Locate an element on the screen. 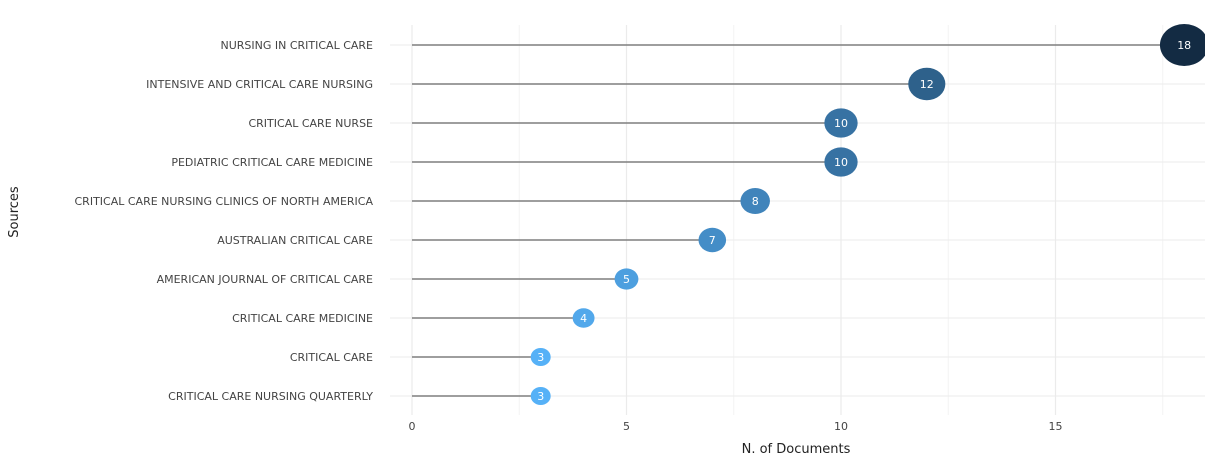 Image resolution: width=1205 pixels, height=459 pixels. value-label: 18 is located at coordinates (1184, 45).